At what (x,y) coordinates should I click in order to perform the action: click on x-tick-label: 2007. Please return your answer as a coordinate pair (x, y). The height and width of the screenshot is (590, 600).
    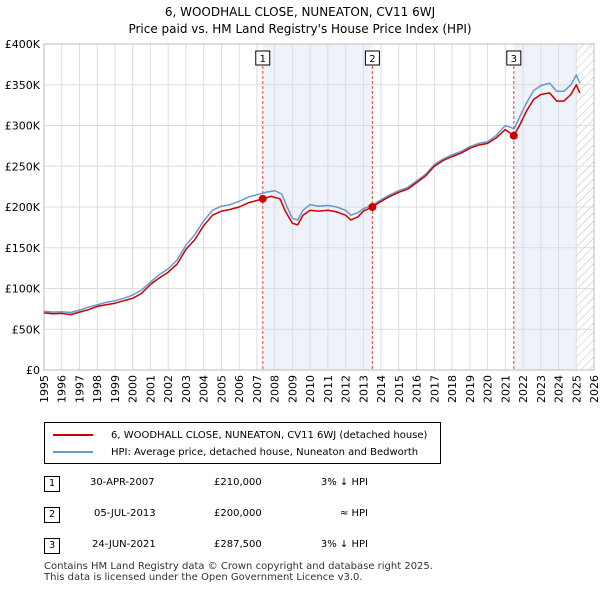
    Looking at the image, I should click on (257, 389).